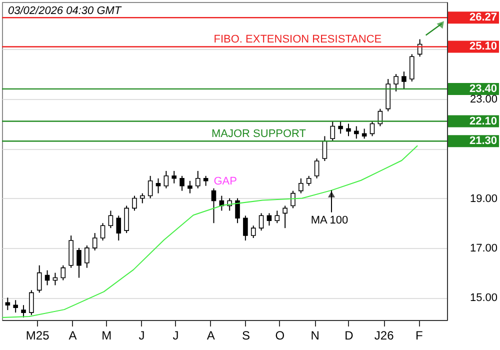  Describe the element at coordinates (384, 335) in the screenshot. I see `x-tick-label: J26` at that location.